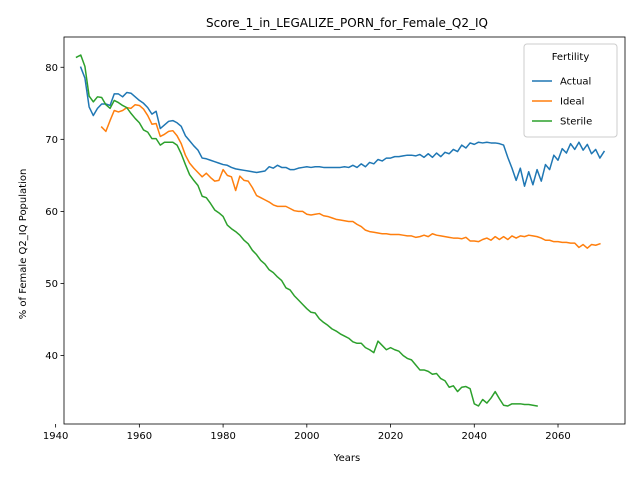  I want to click on y-tick-label: 70, so click(51, 140).